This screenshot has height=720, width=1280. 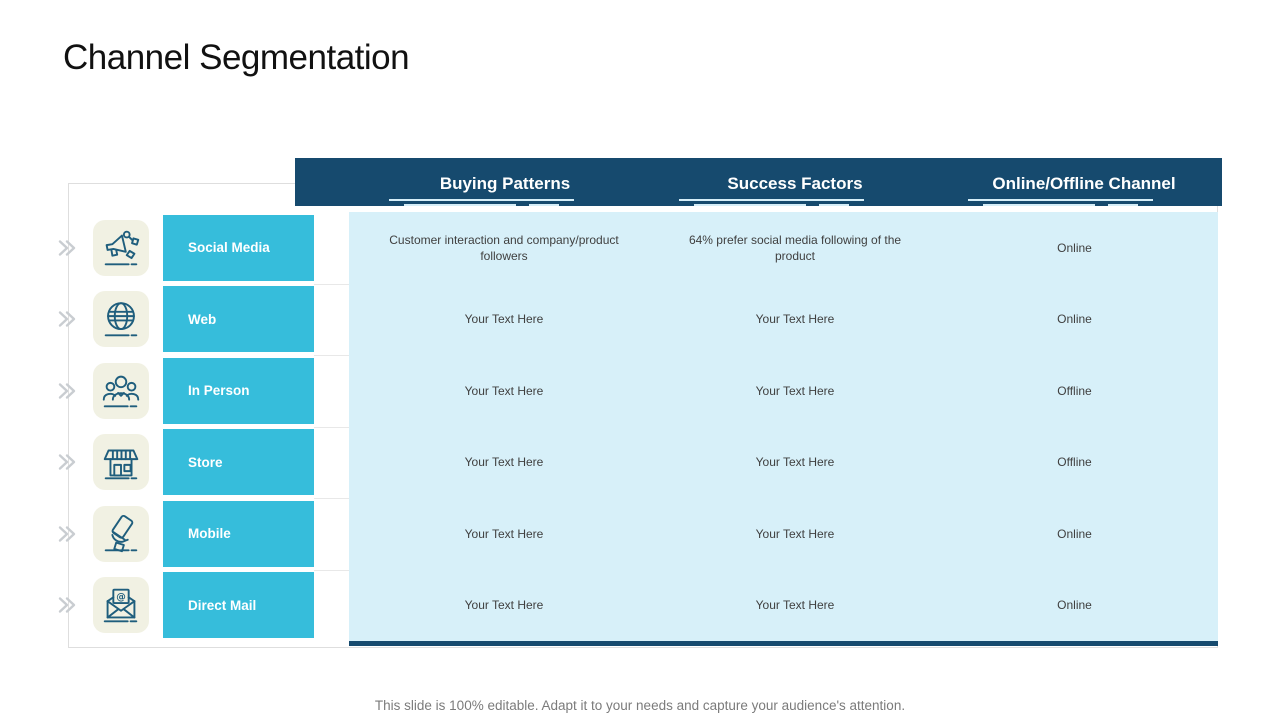 What do you see at coordinates (238, 533) in the screenshot?
I see `channel-row-label: Mobile` at bounding box center [238, 533].